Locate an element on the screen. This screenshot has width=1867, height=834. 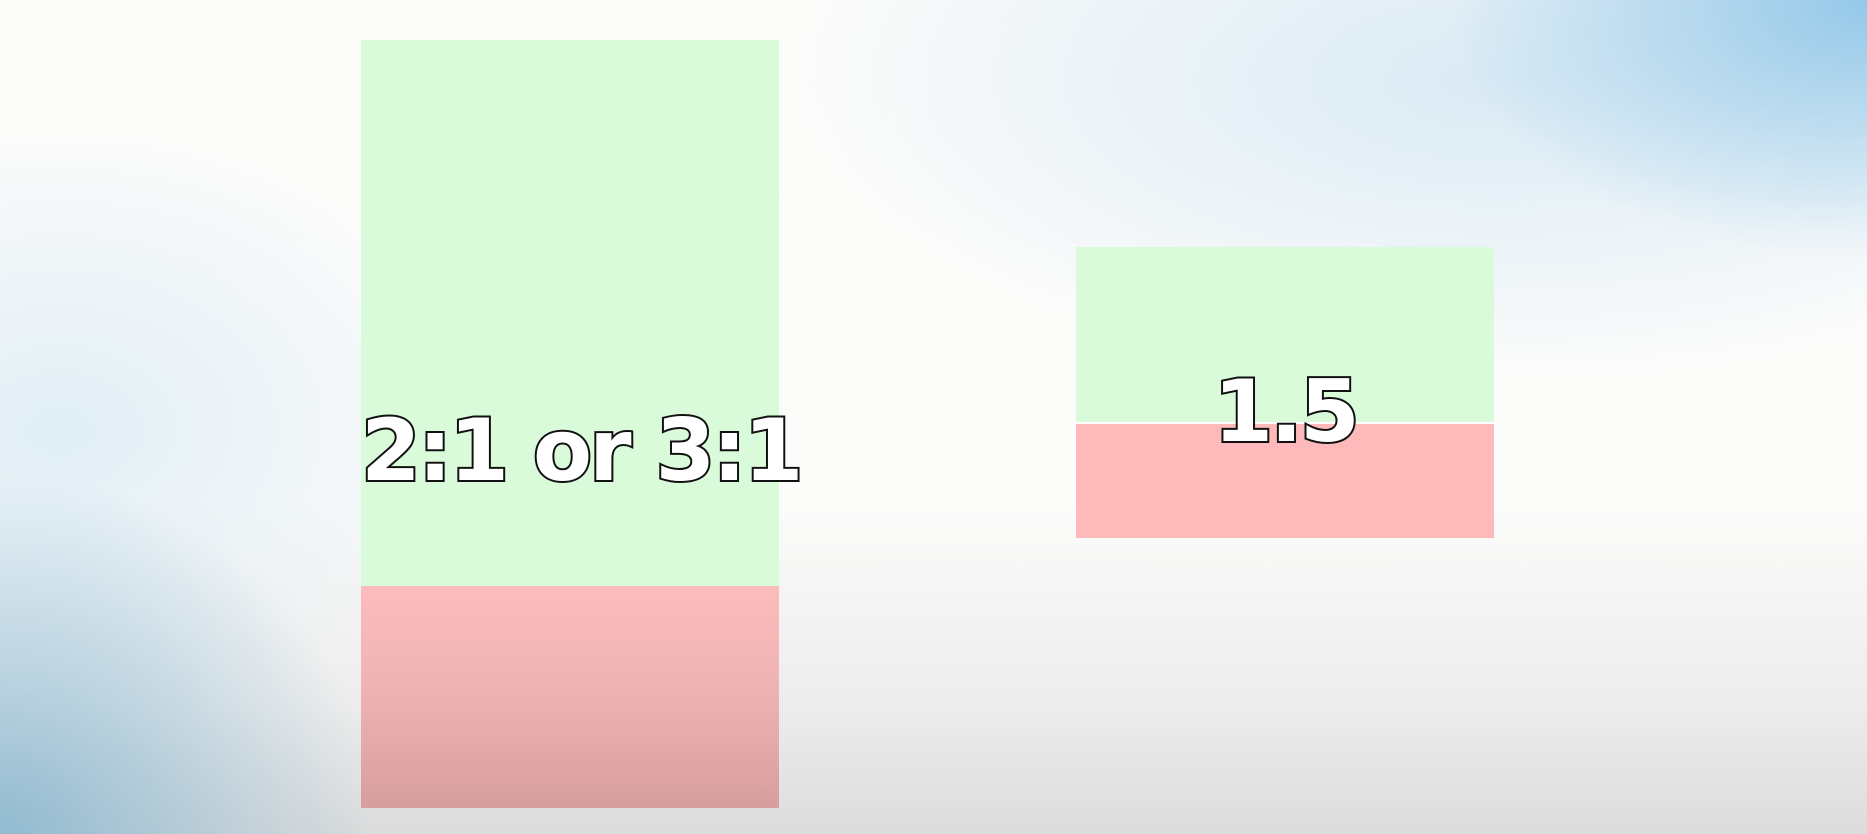
ratio-label-right: 1.5 is located at coordinates (1286, 412).